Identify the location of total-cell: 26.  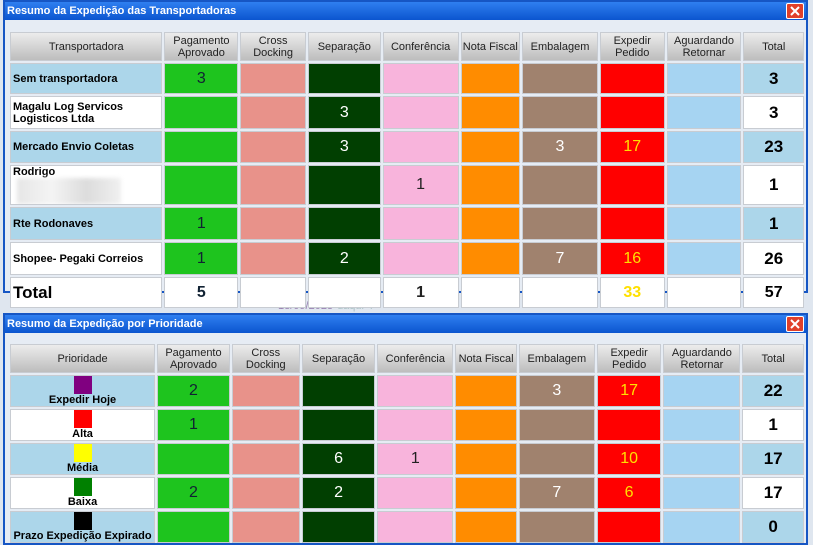
(773, 258).